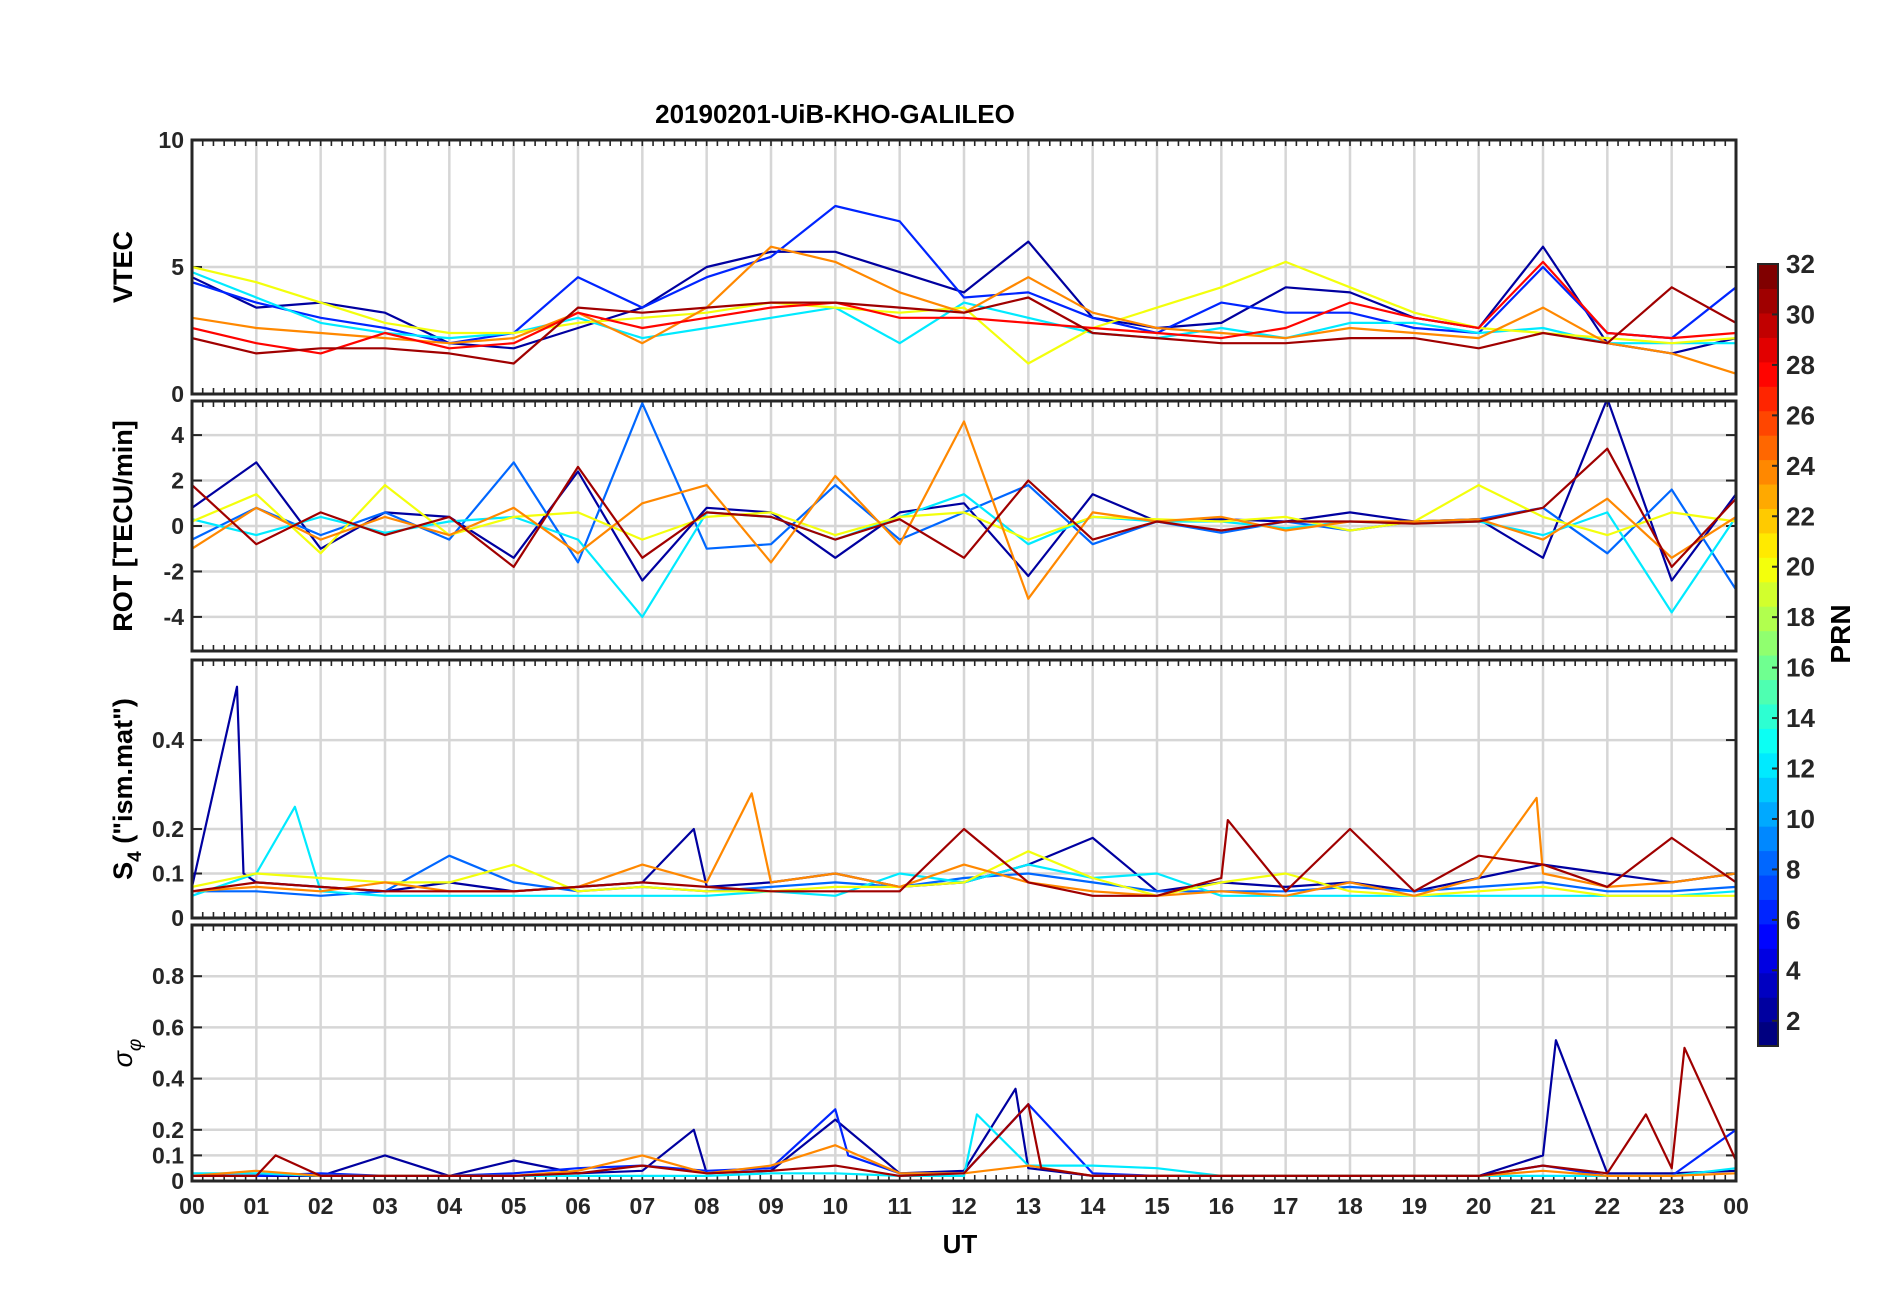 The width and height of the screenshot is (1902, 1292). Describe the element at coordinates (1800, 516) in the screenshot. I see `colorbar-tick-label: 22` at that location.